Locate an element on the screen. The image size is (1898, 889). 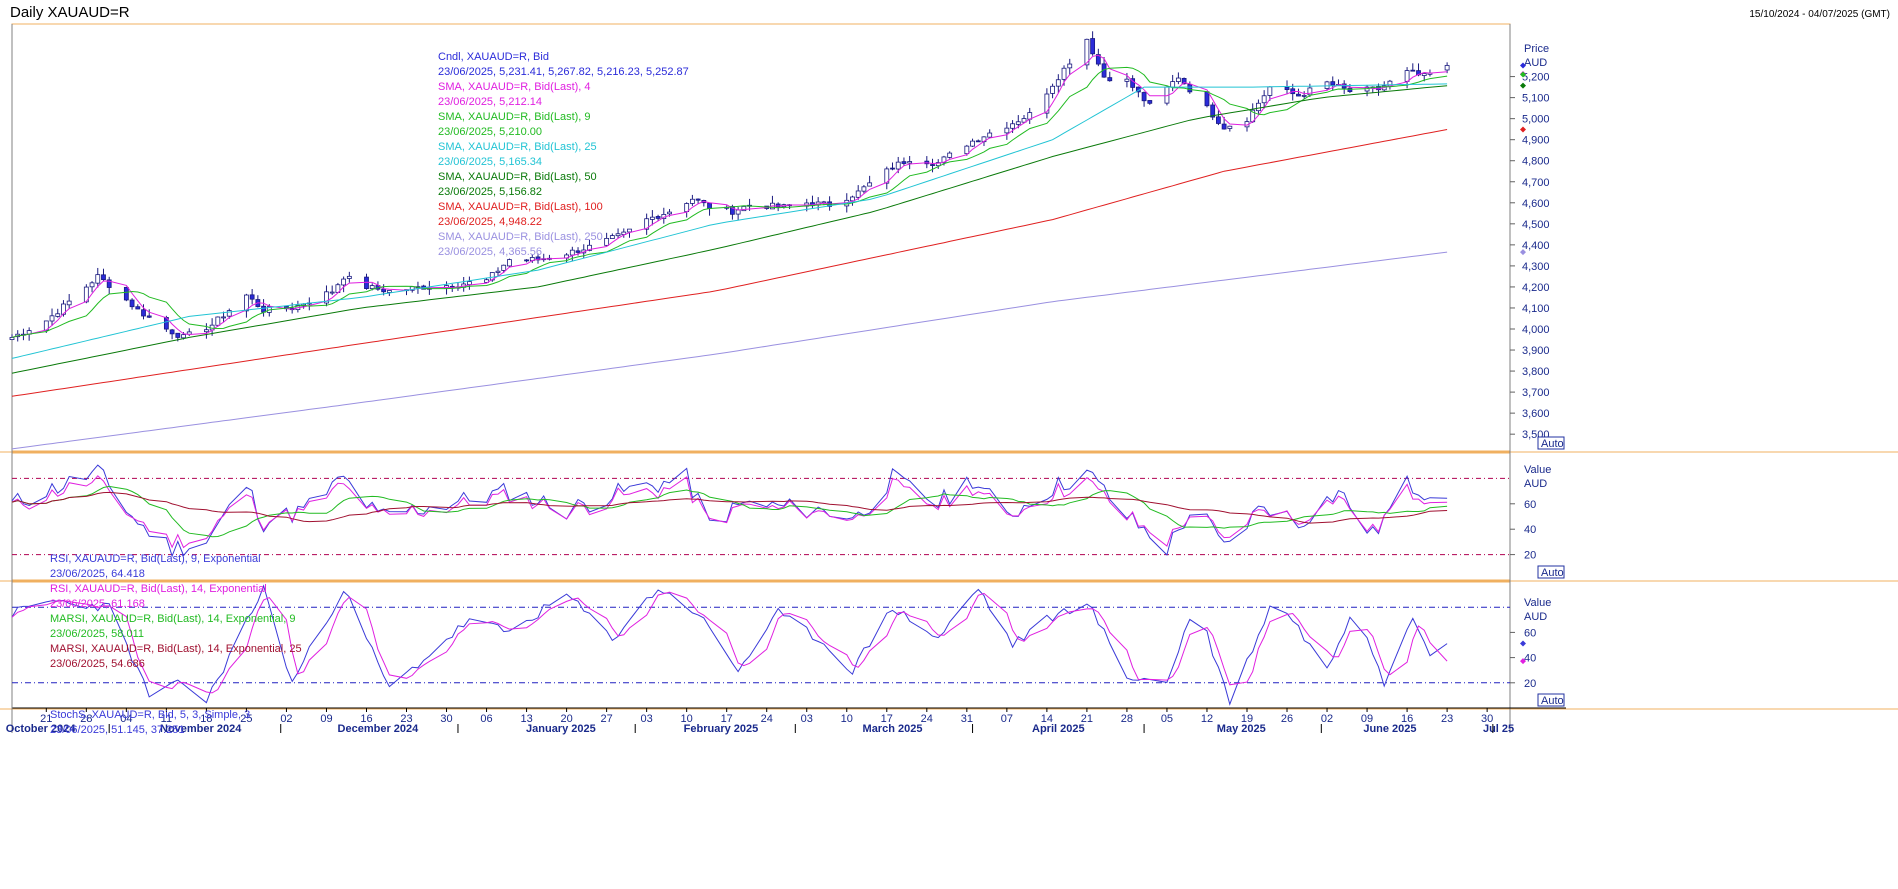
marsi-9-line is located at coordinates (729, 511).